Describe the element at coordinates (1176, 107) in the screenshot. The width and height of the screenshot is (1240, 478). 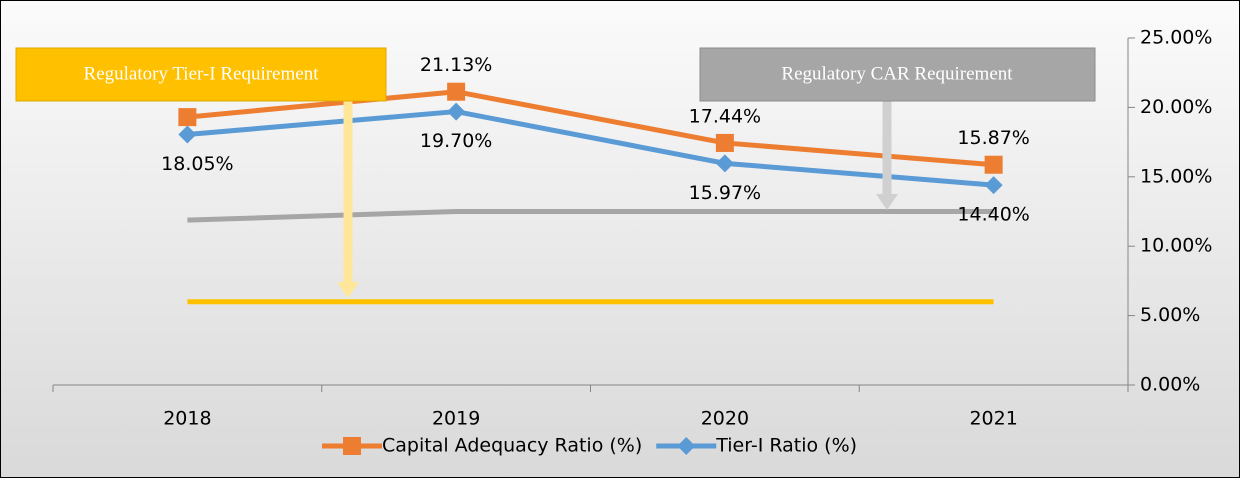
I see `y-tick-label: 20.00%` at that location.